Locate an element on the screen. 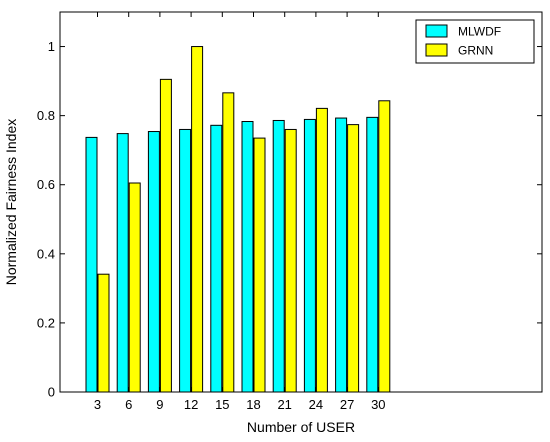 The width and height of the screenshot is (550, 442). x-tick-label-21: 21 is located at coordinates (284, 404).